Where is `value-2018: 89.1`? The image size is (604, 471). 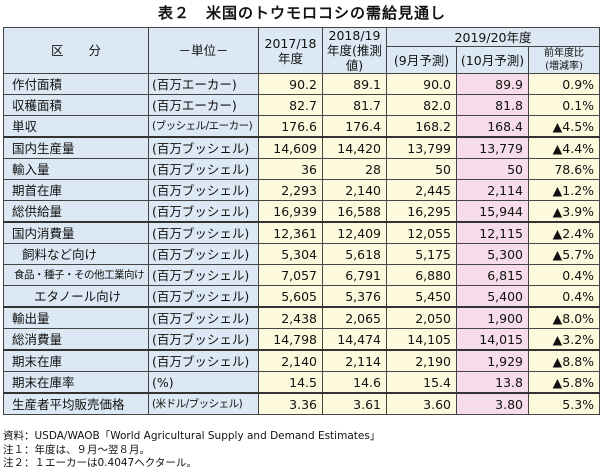 value-2018: 89.1 is located at coordinates (354, 84).